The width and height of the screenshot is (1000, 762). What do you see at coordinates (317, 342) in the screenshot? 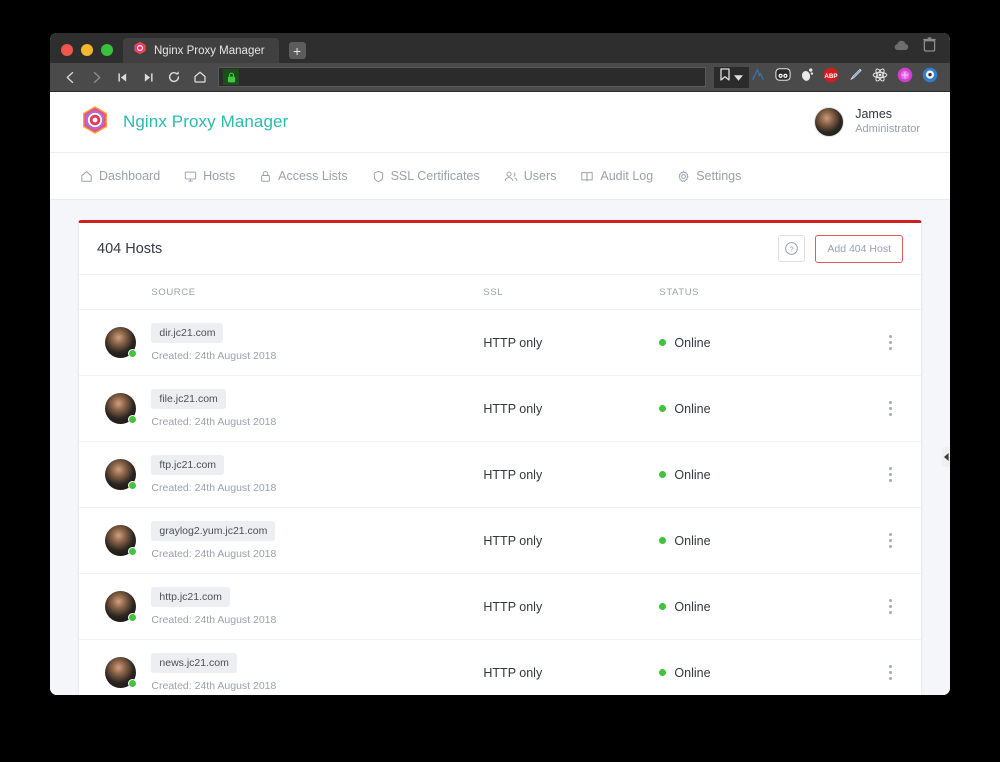
I see `row-source-cell: dir.jc21.com Created: 24th August 2018` at bounding box center [317, 342].